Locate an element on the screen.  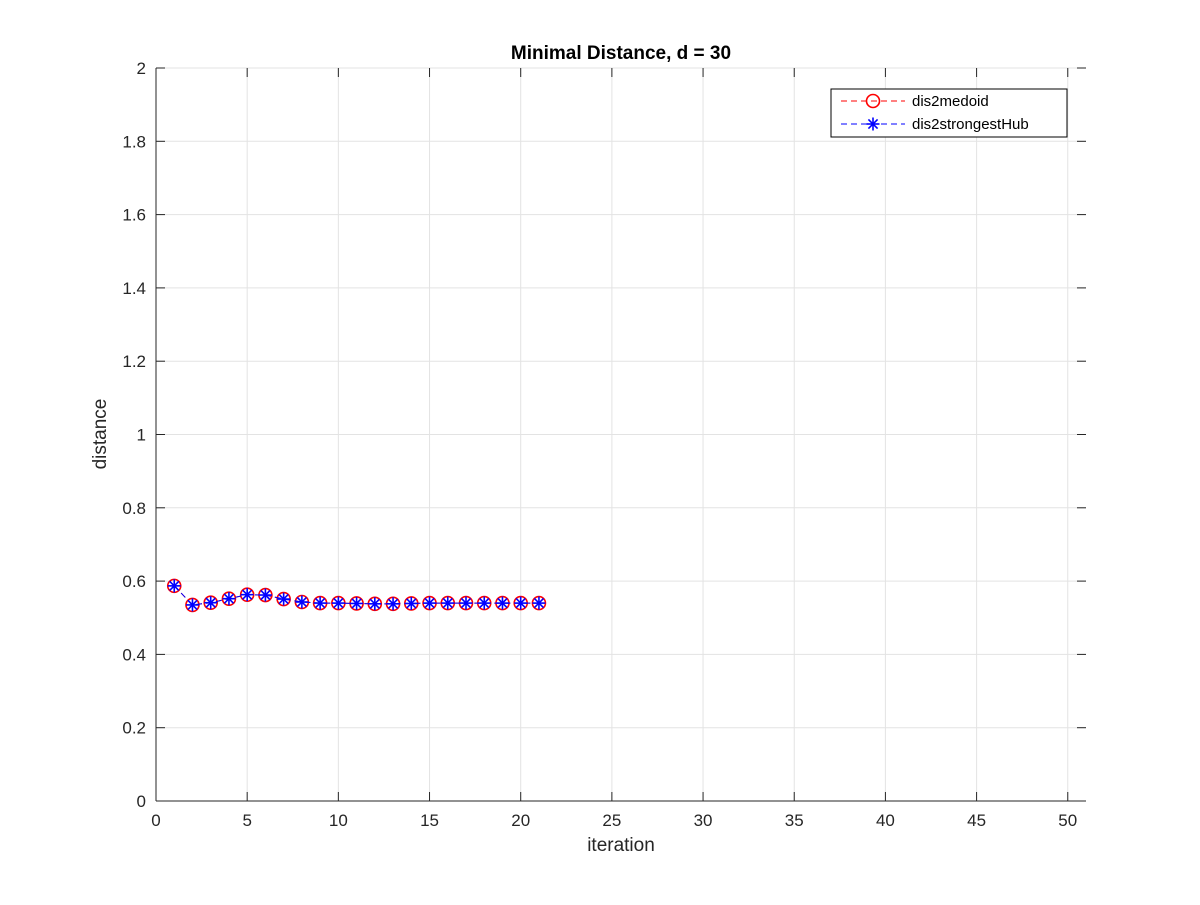
x-tick-label: 5 is located at coordinates (246, 820).